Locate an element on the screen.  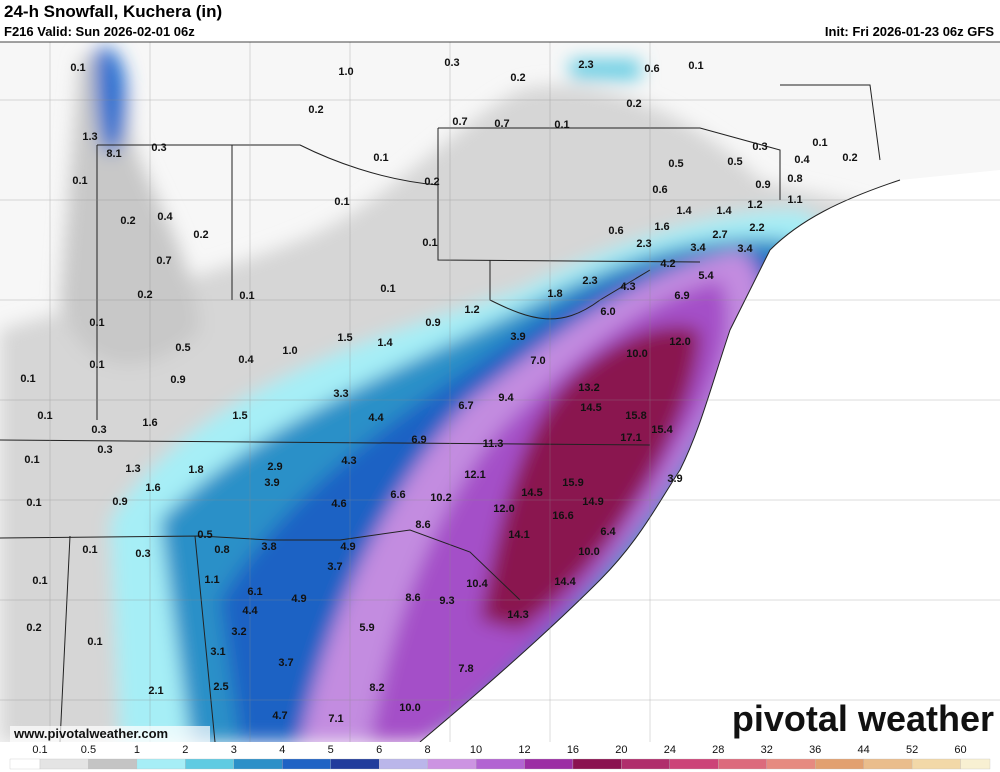
snowfall-label: 10.0 is located at coordinates (588, 552).